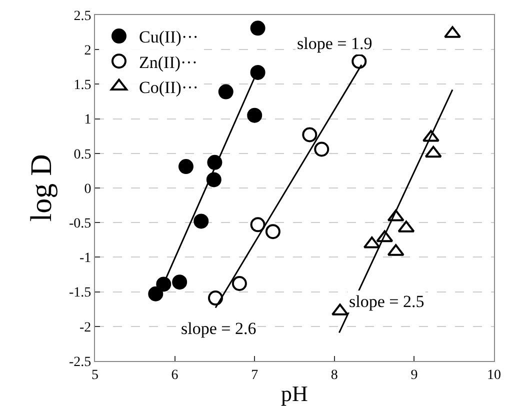 The height and width of the screenshot is (406, 509). What do you see at coordinates (494, 375) in the screenshot?
I see `x-tick-label: 10` at bounding box center [494, 375].